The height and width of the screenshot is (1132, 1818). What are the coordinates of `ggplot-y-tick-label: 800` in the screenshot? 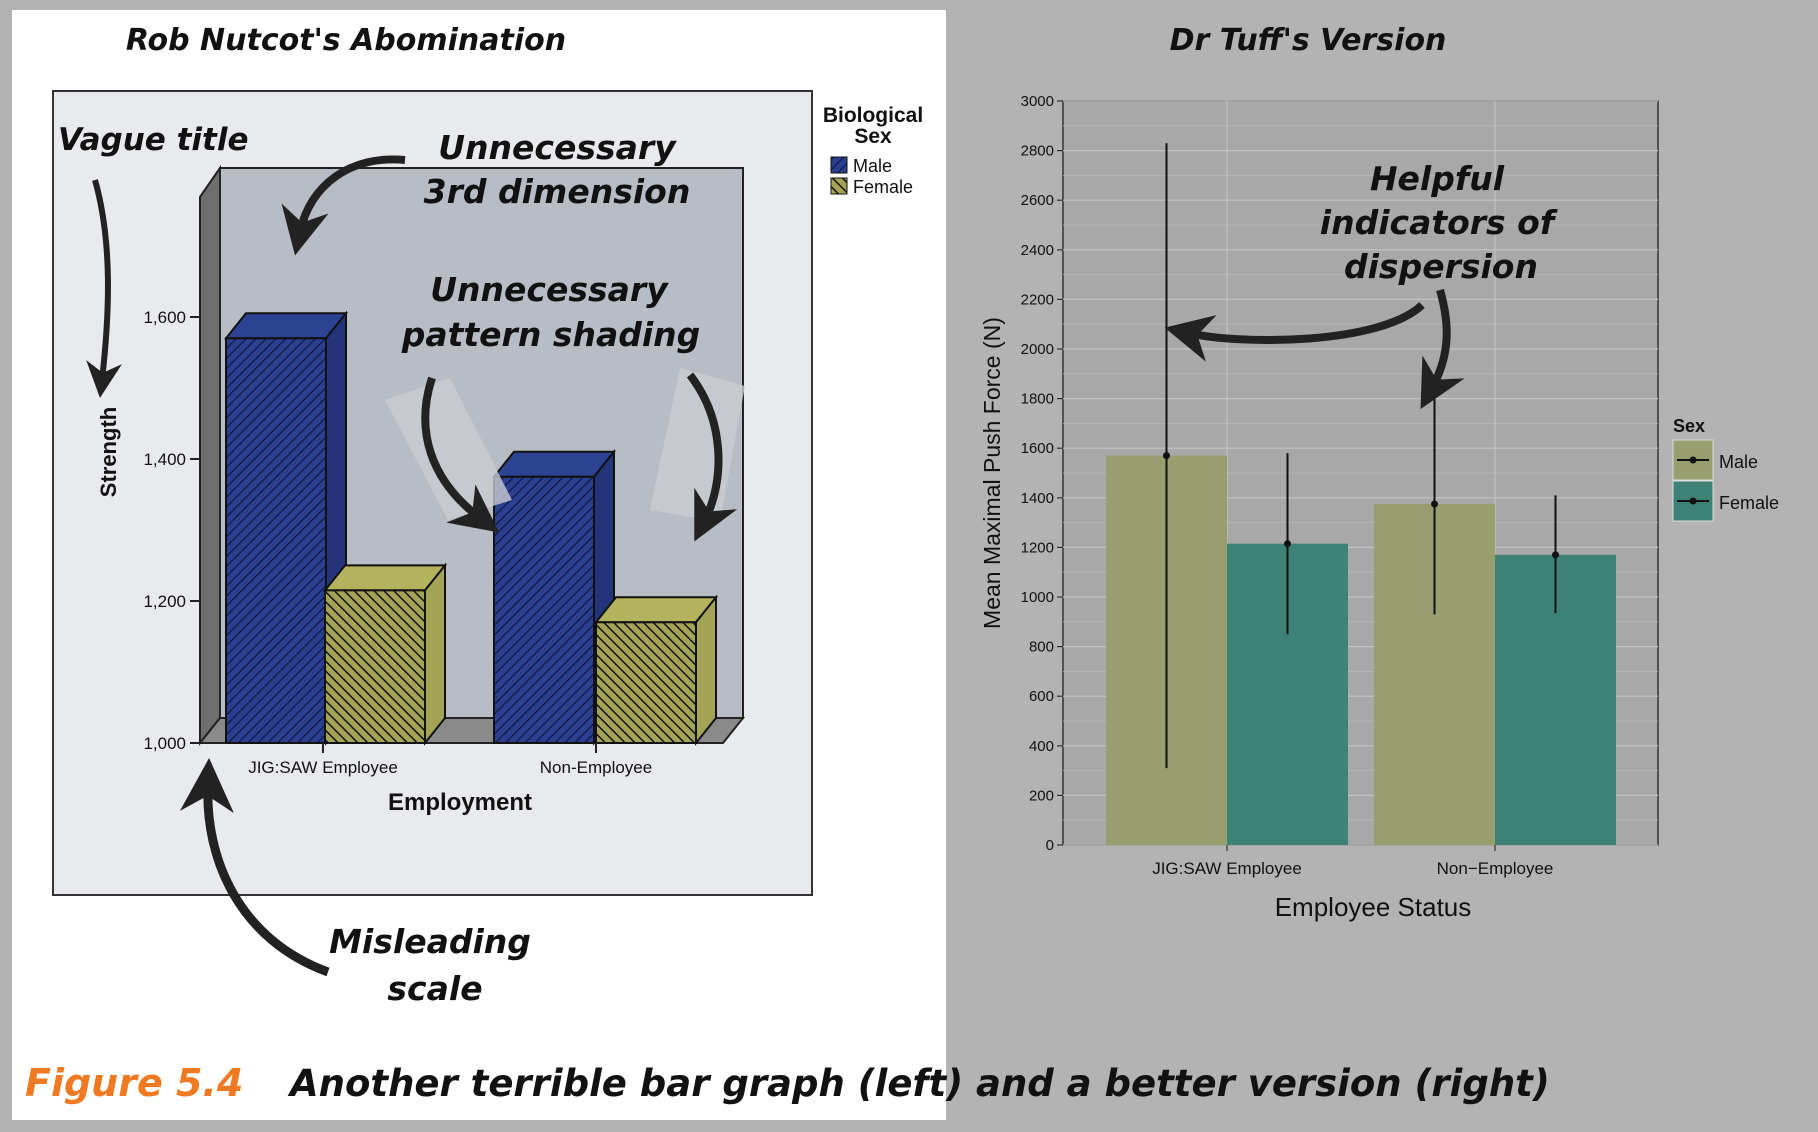 It's located at (1041, 647).